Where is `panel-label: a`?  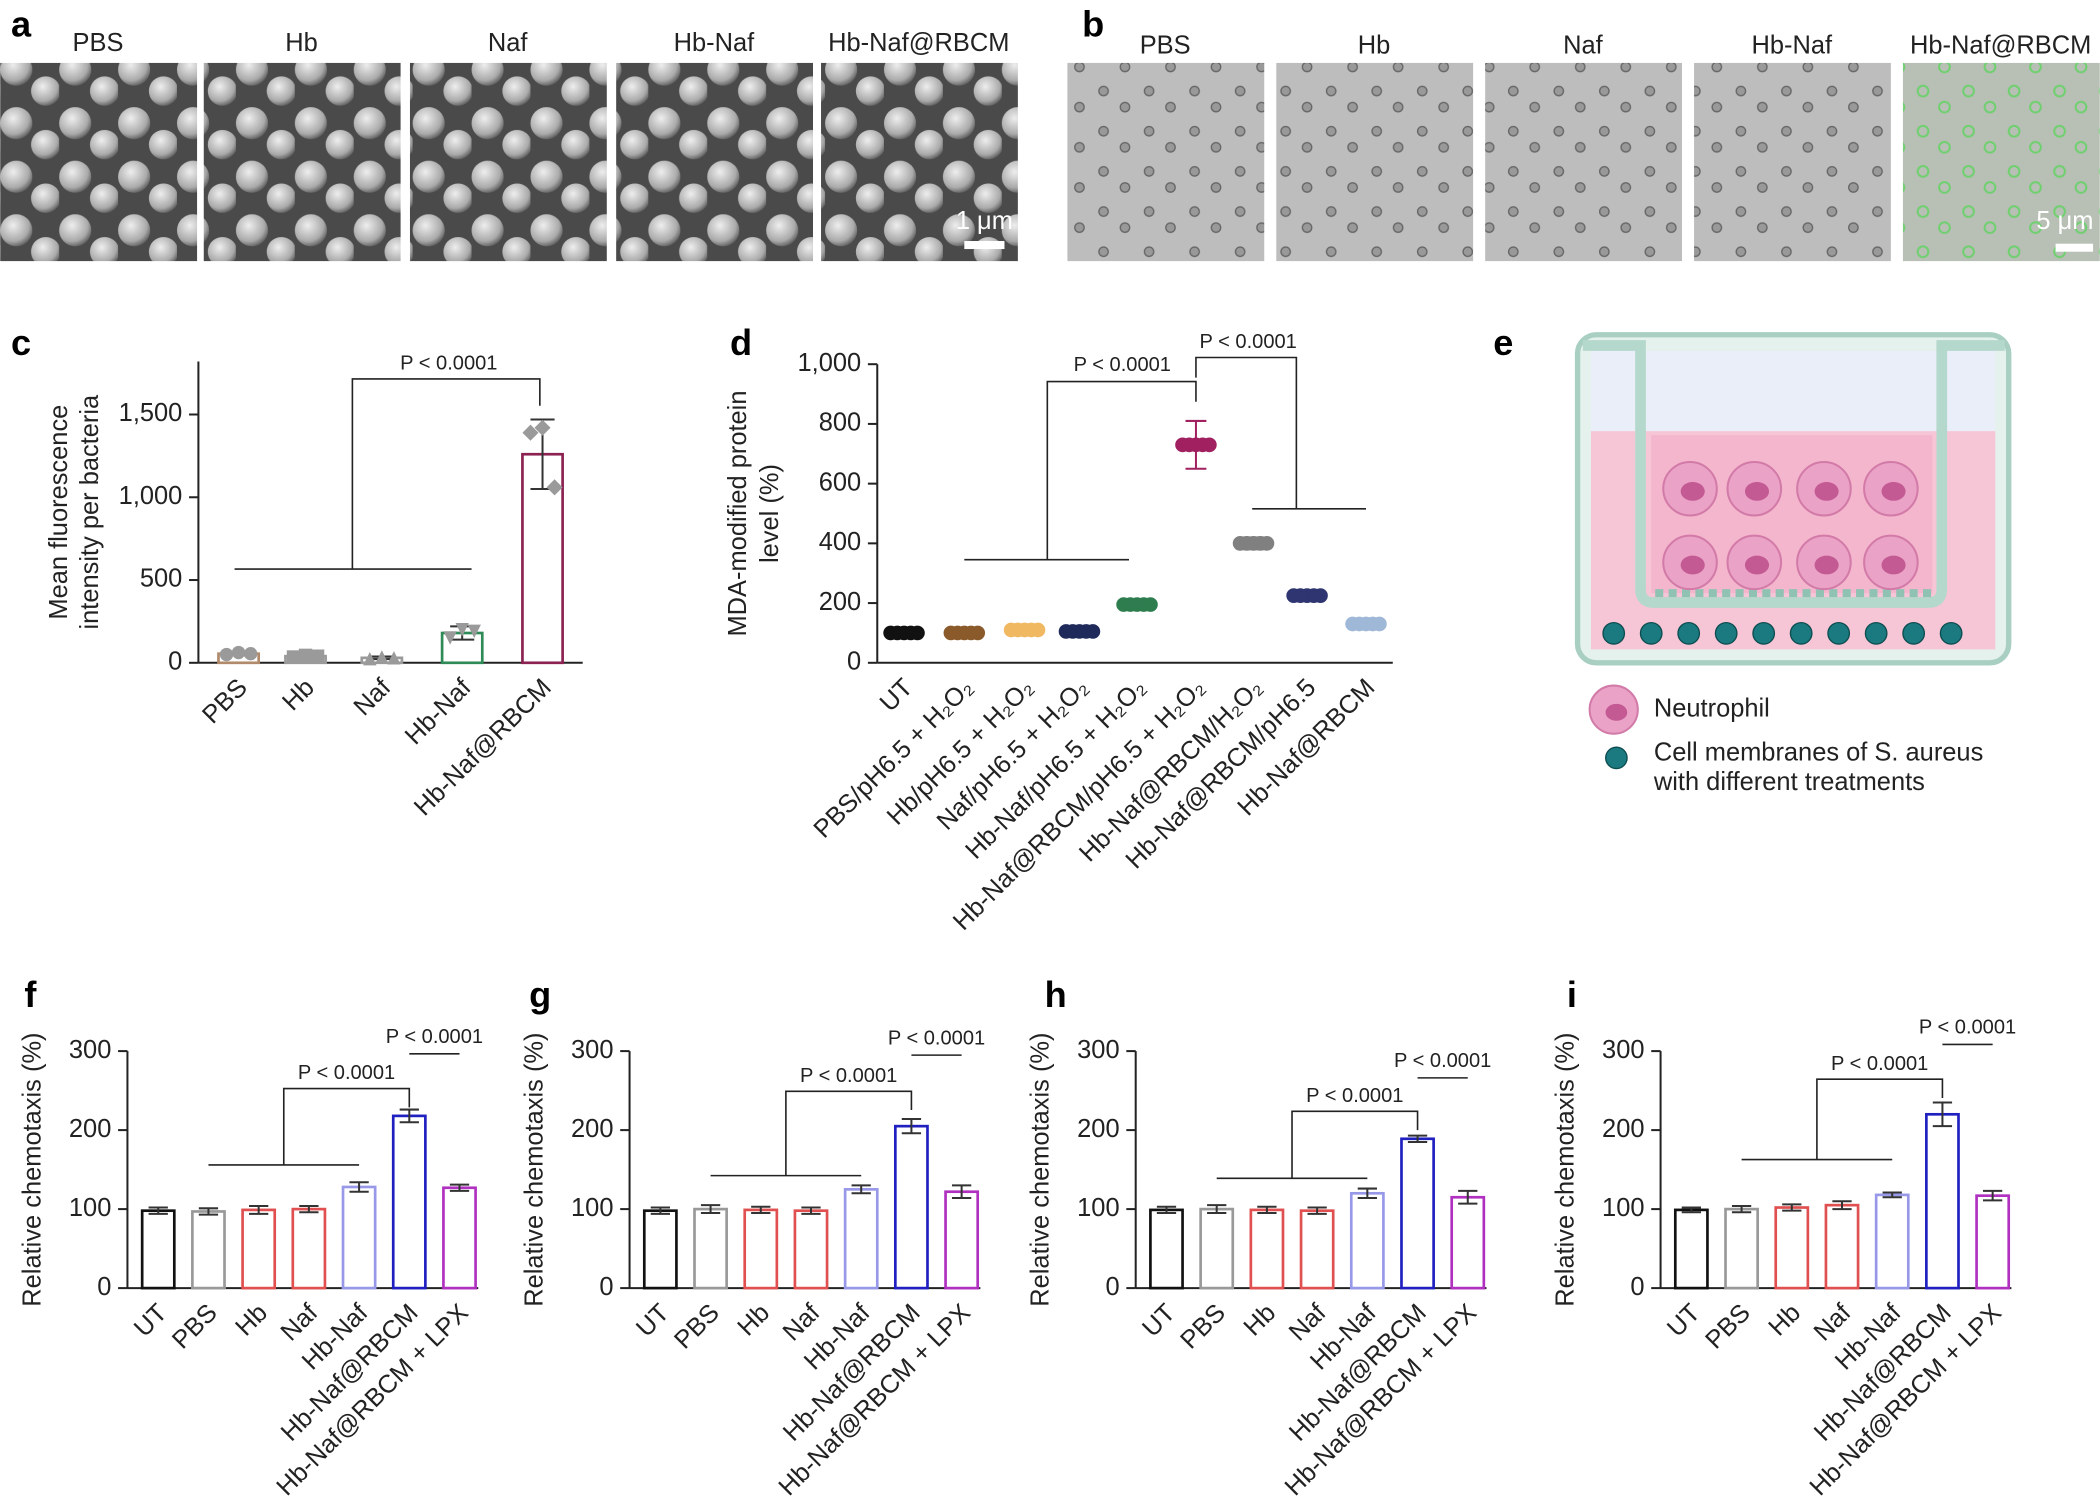
panel-label: a is located at coordinates (21, 23).